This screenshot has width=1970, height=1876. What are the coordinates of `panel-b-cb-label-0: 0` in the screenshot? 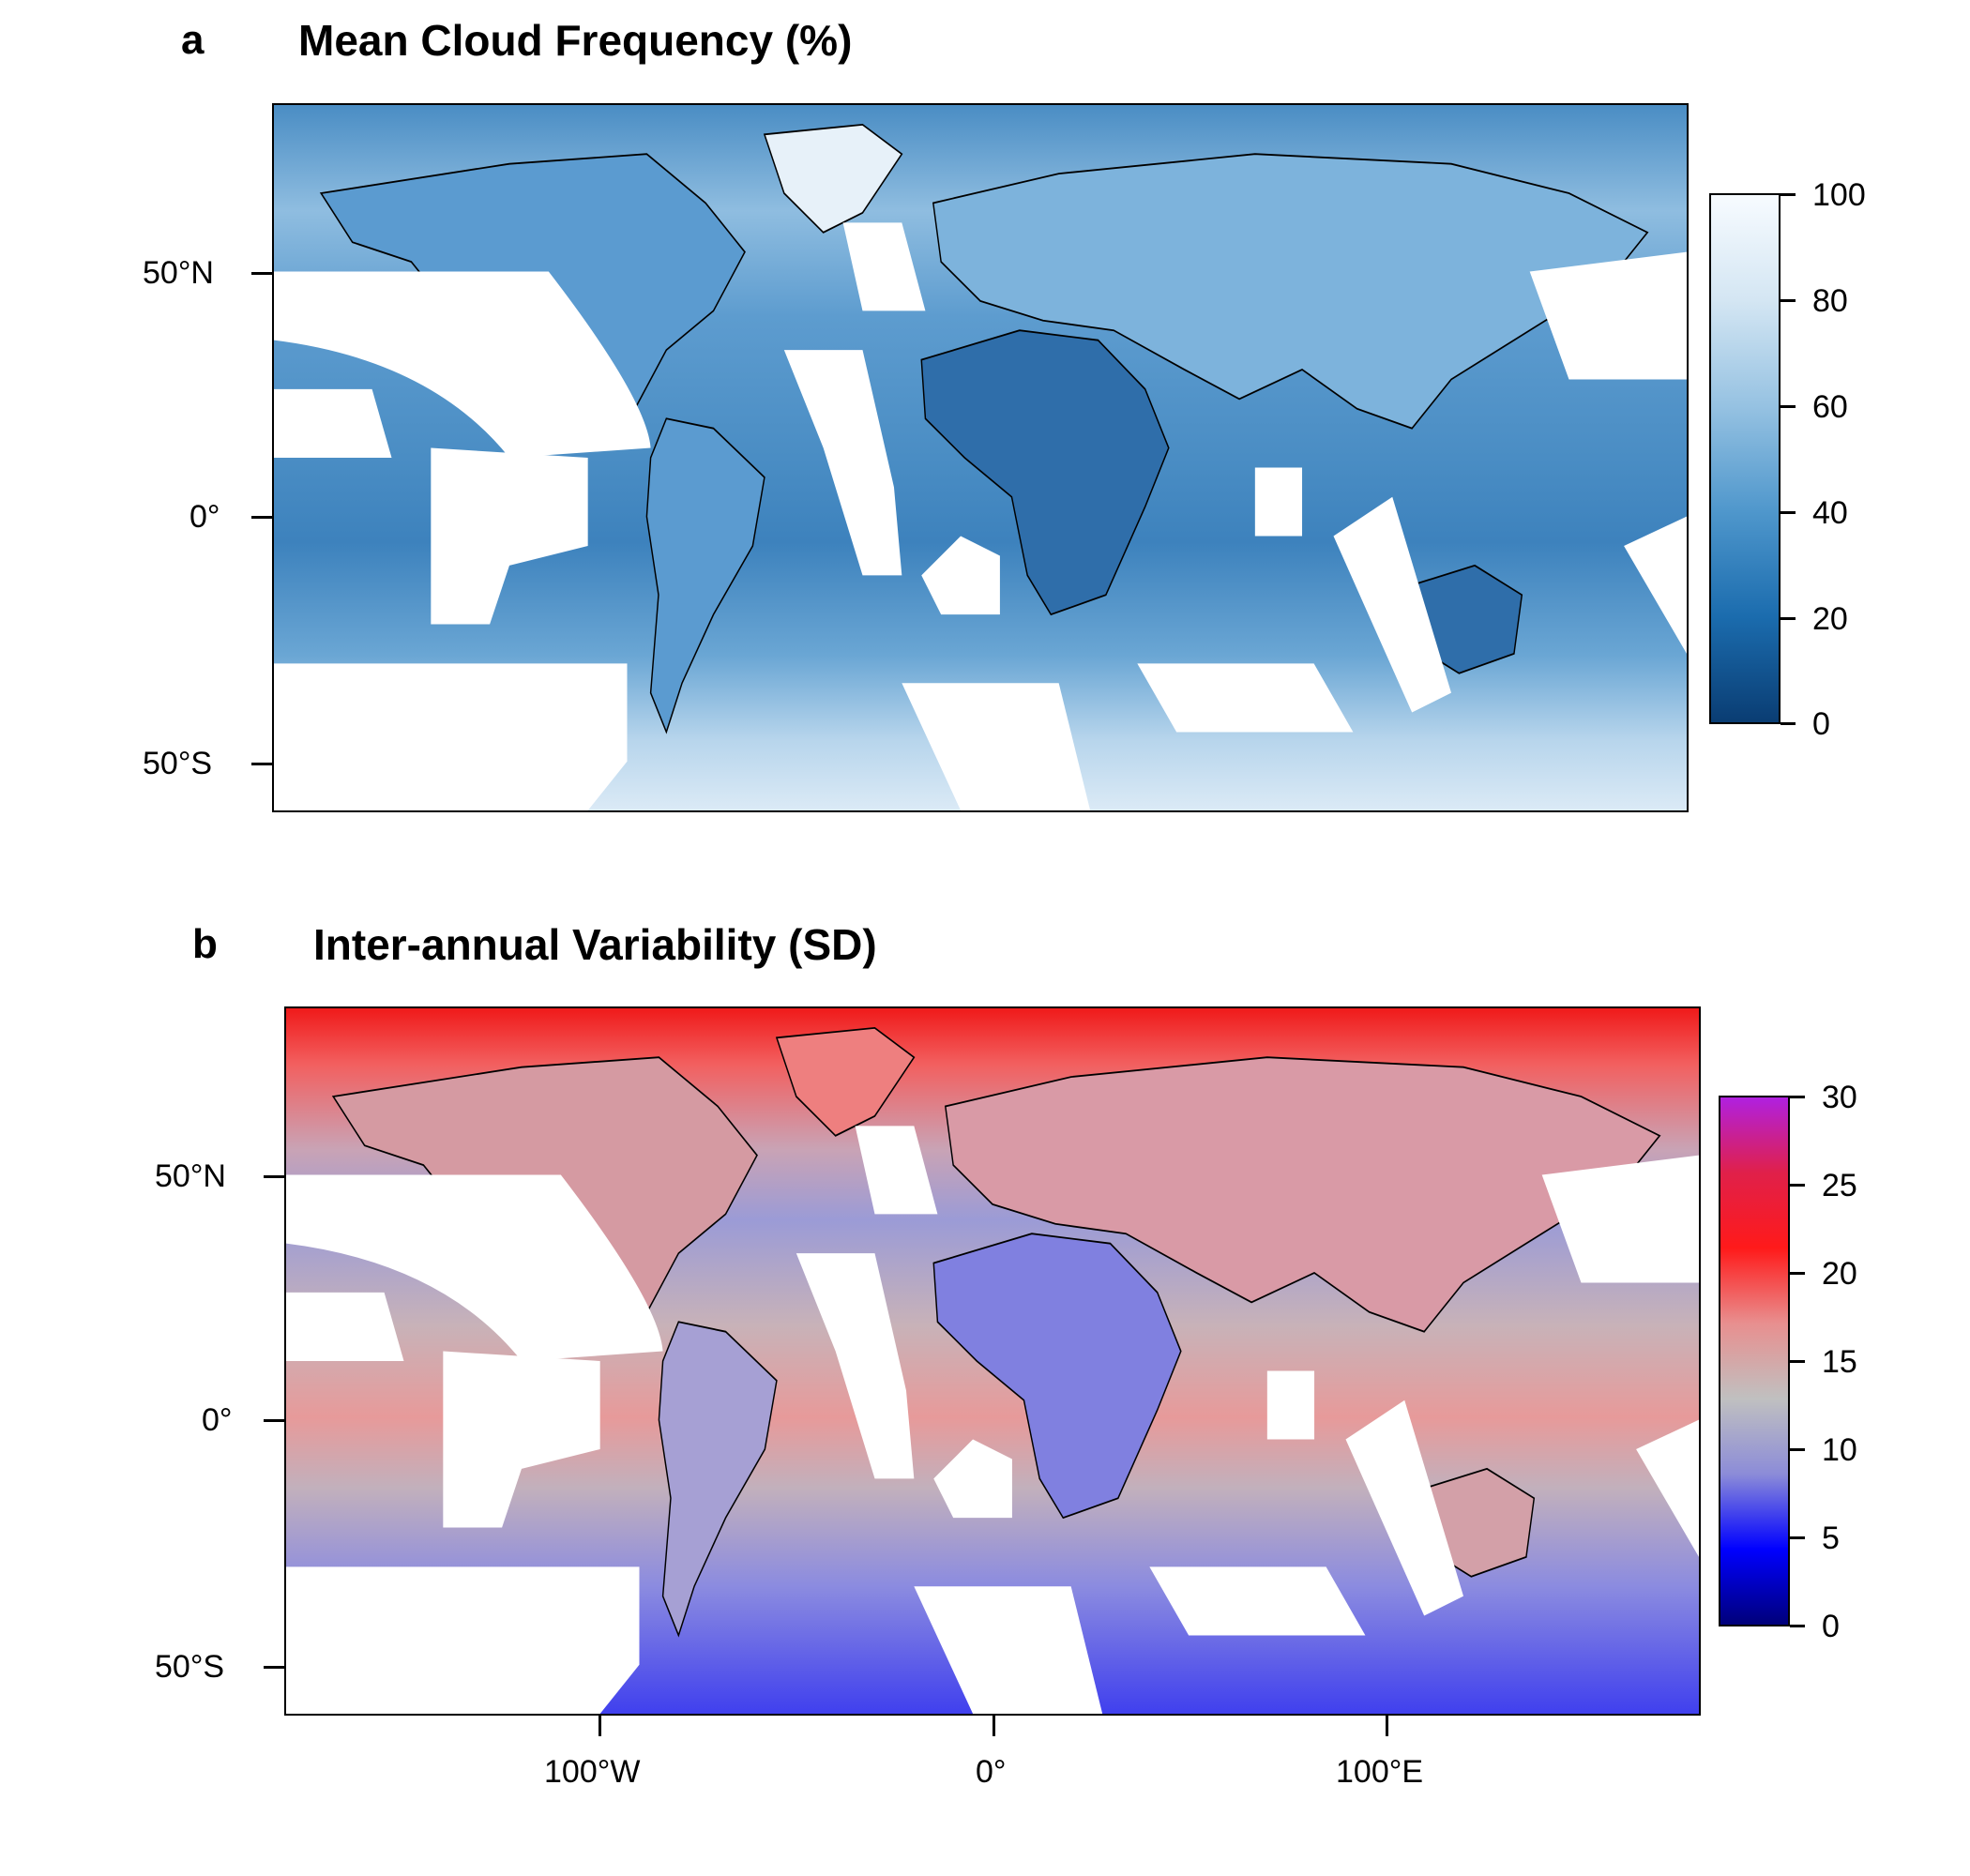 It's located at (1831, 1626).